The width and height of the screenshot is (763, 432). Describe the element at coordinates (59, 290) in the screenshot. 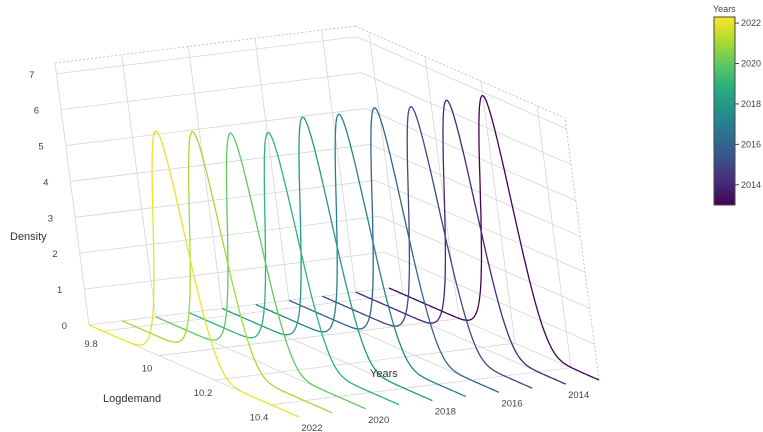

I see `z-tick-label: 1` at that location.